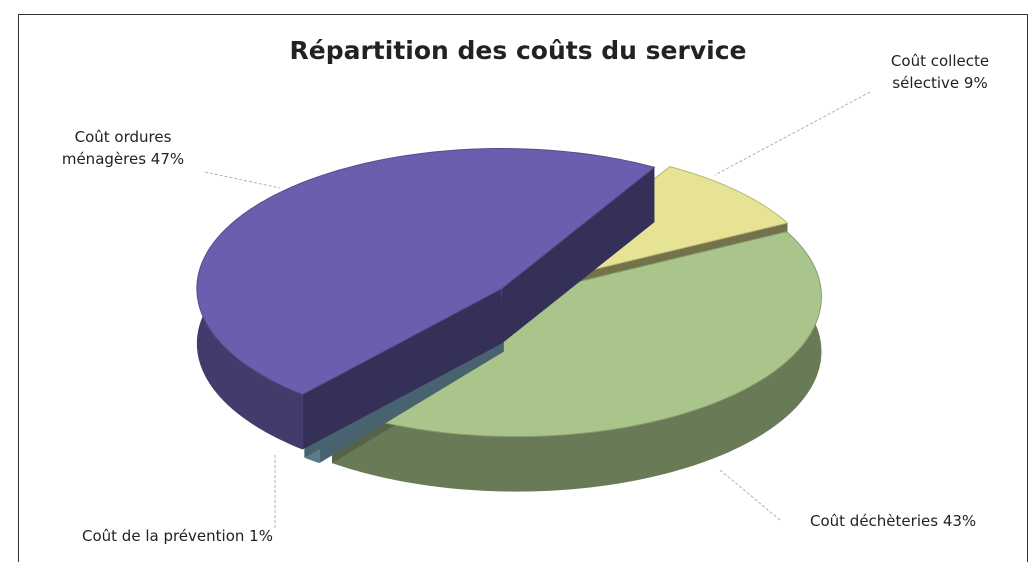  I want to click on slice-label: Coût ordures ménagères 47%, so click(123, 148).